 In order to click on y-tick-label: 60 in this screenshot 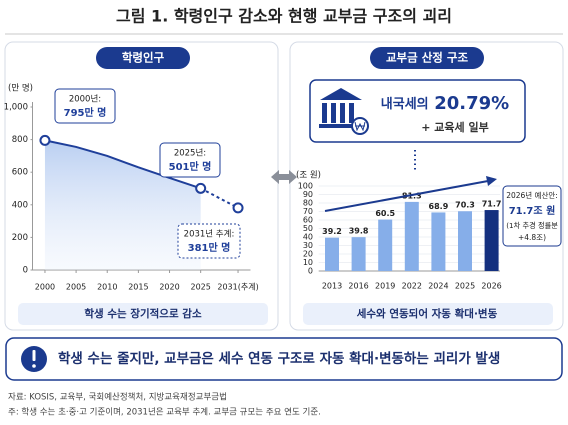, I will do `click(308, 220)`.